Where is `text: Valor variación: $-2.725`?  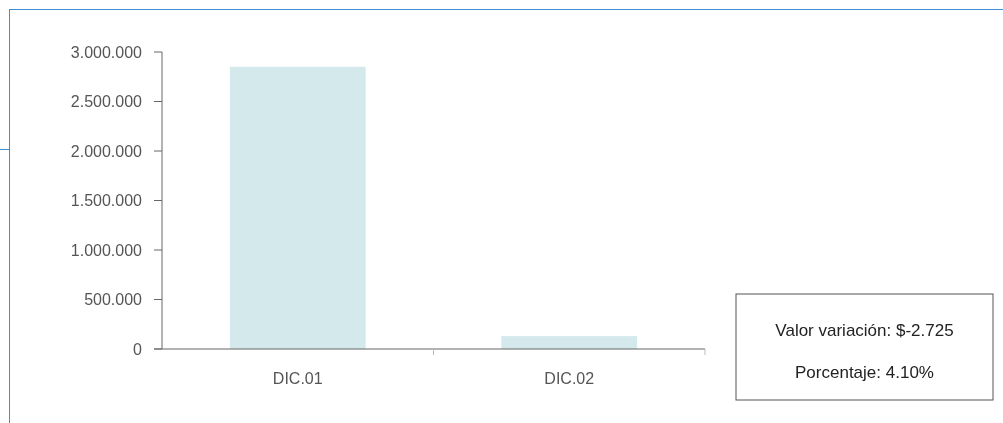 text: Valor variación: $-2.725 is located at coordinates (864, 330).